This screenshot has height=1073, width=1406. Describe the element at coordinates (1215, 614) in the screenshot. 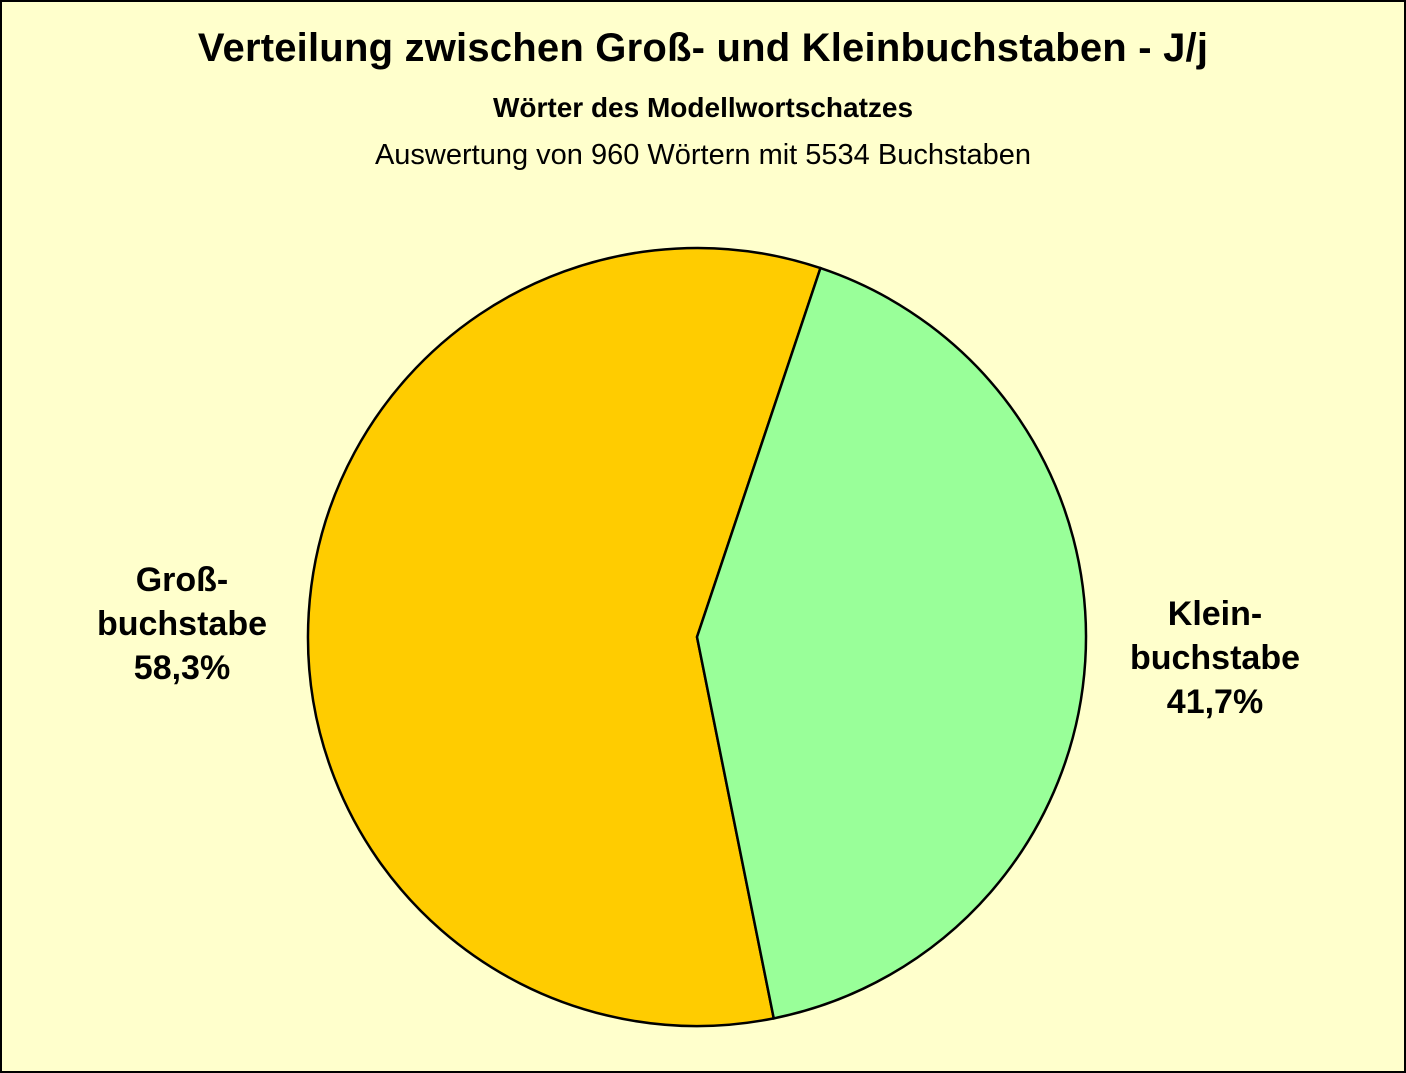

I see `slice-label-line: Klein-` at that location.